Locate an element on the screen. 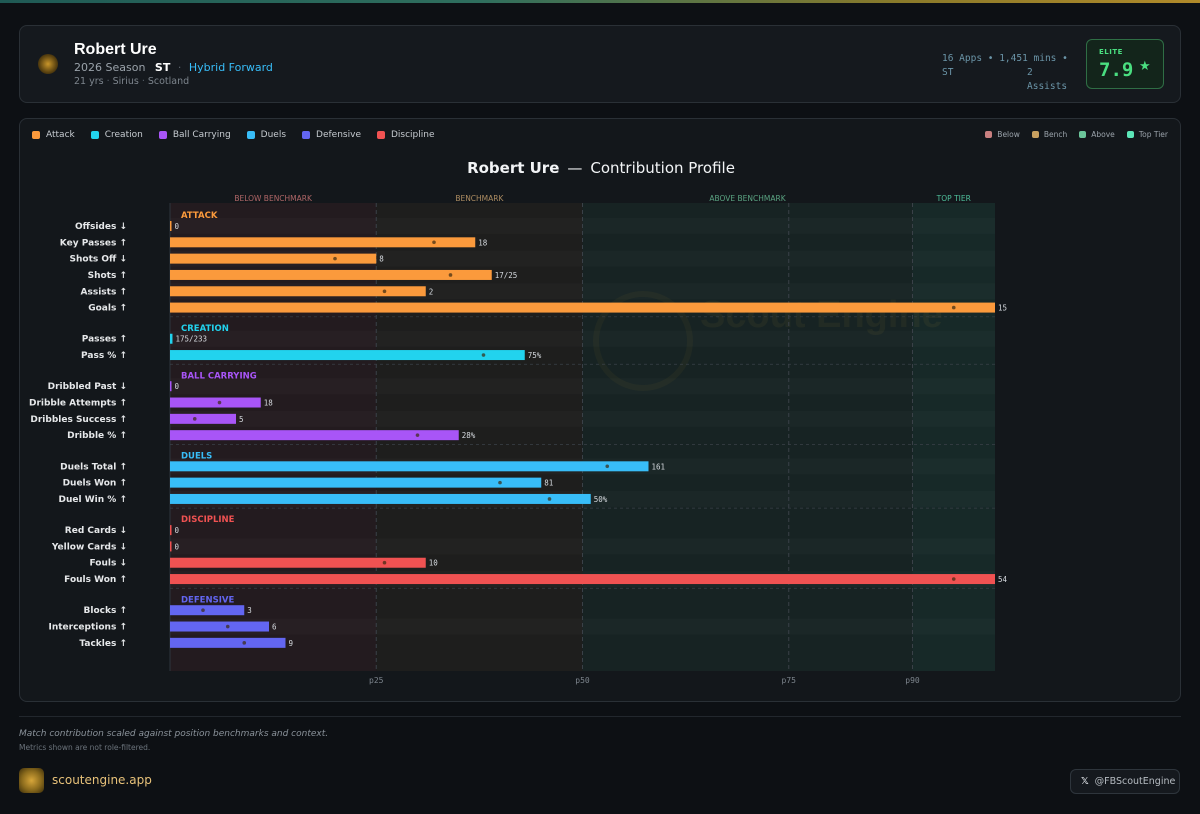 This screenshot has height=814, width=1200. value-label: 5 is located at coordinates (241, 419).